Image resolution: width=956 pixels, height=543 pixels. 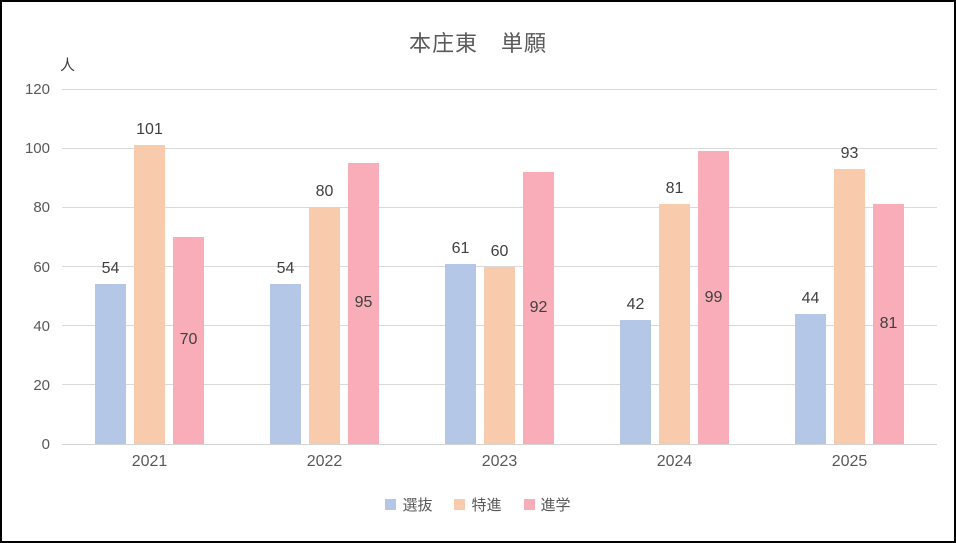 What do you see at coordinates (417, 505) in the screenshot?
I see `legend-label: 選抜` at bounding box center [417, 505].